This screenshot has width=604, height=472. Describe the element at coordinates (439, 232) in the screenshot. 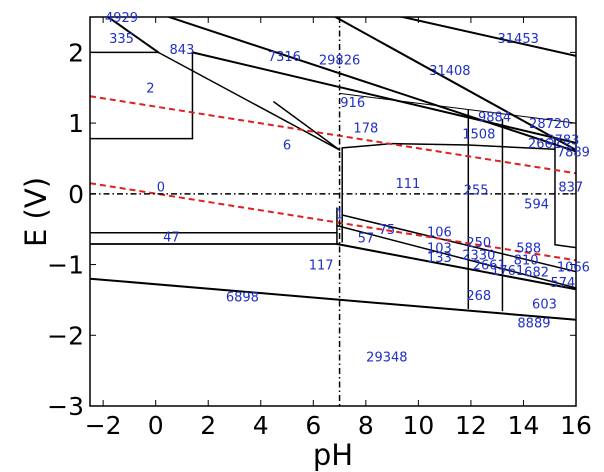

I see `region-label: 106` at that location.